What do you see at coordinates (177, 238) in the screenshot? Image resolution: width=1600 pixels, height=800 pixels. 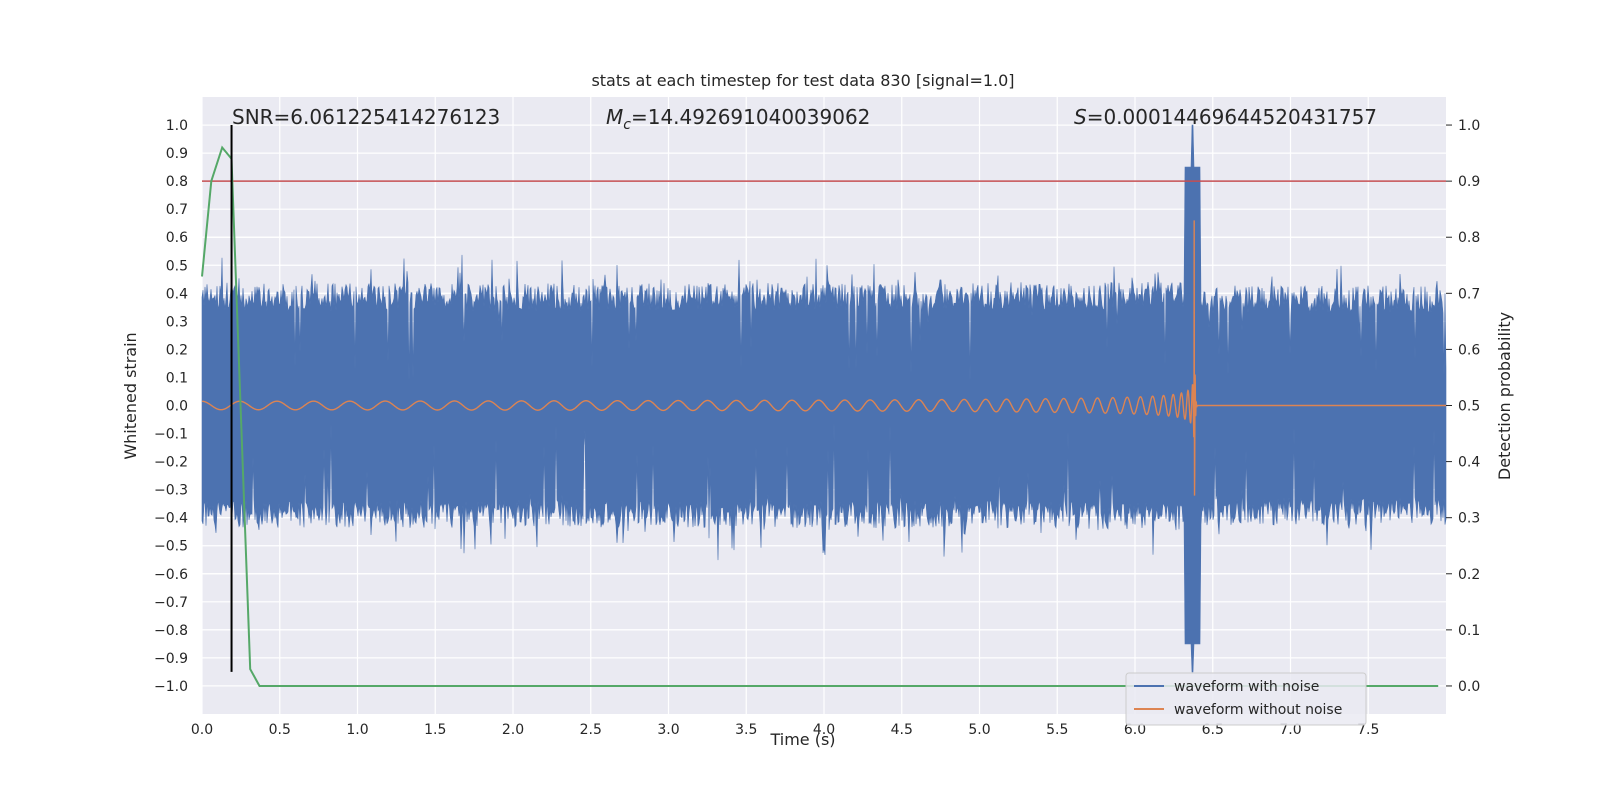 I see `y-tick-label-left: 0.6` at bounding box center [177, 238].